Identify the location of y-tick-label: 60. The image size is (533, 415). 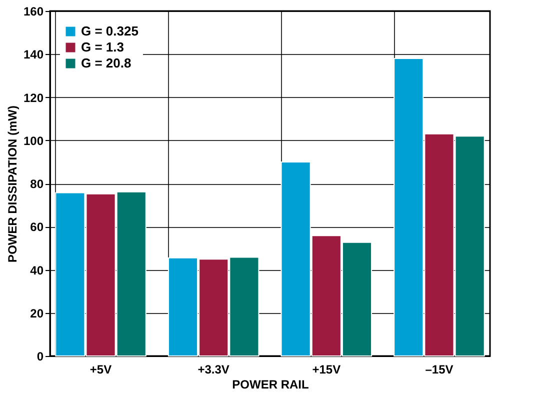
(37, 227).